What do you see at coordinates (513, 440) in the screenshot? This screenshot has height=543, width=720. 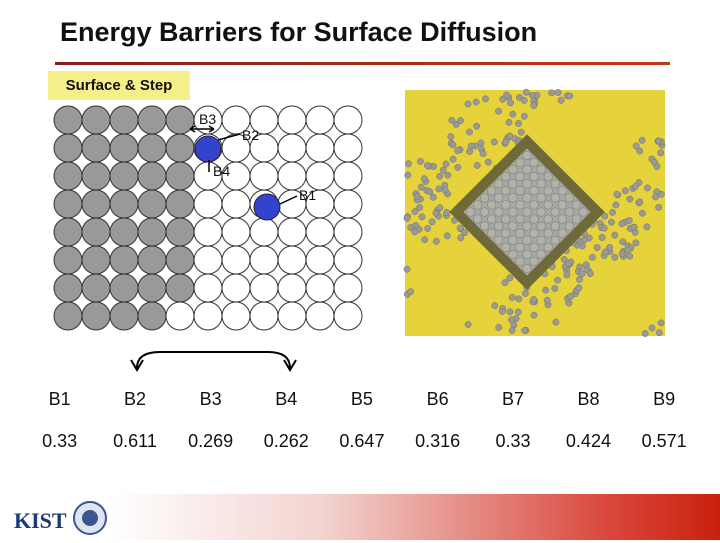 I see `value-cell: 0.33` at bounding box center [513, 440].